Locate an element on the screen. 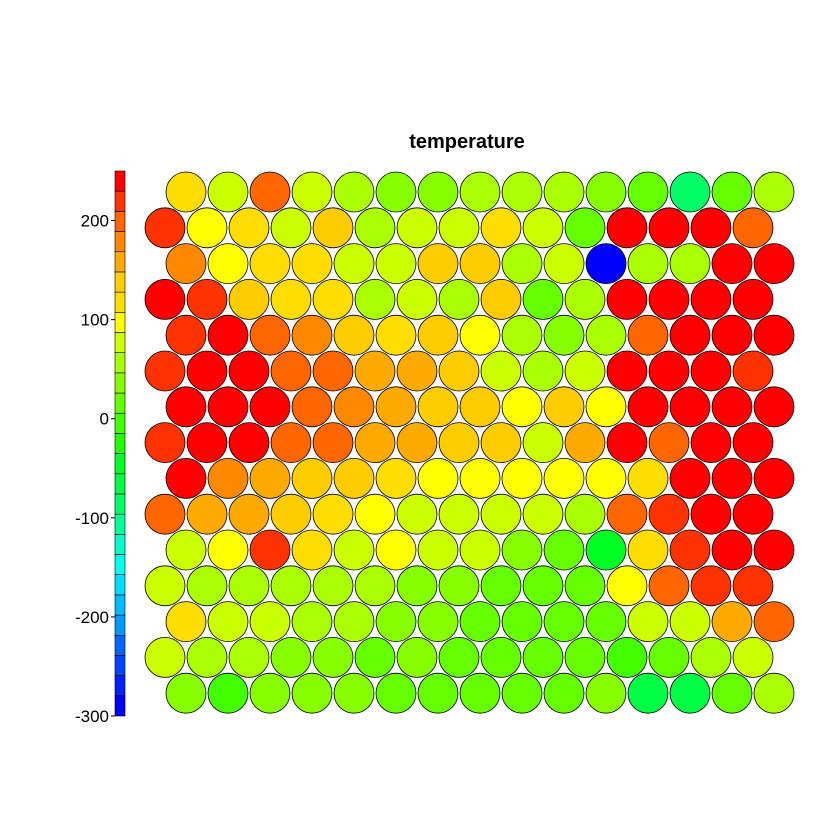 This screenshot has width=840, height=840. colorbar is located at coordinates (120, 443).